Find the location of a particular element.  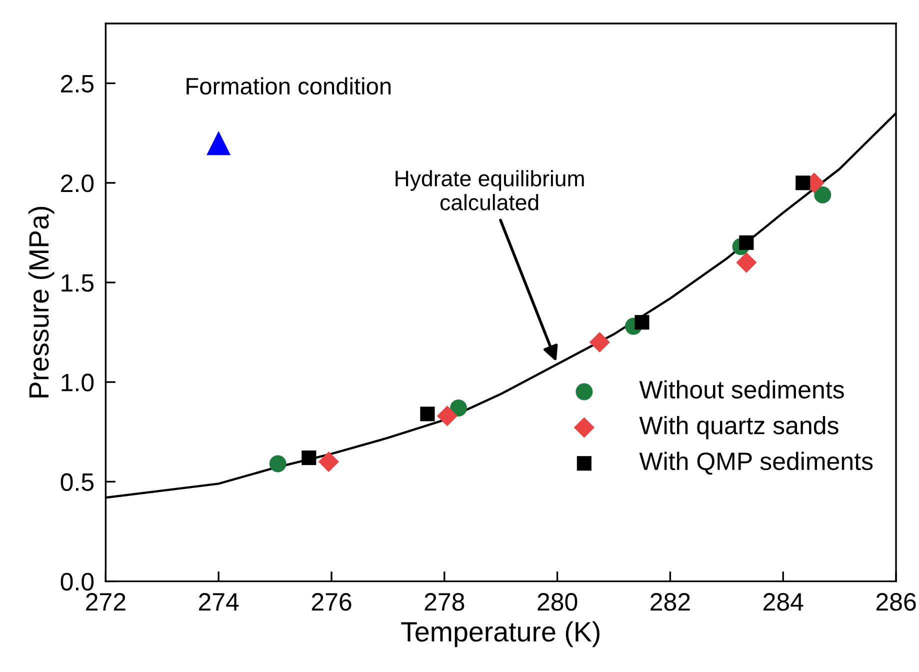

y-tick-label: 2.5 is located at coordinates (77, 83).